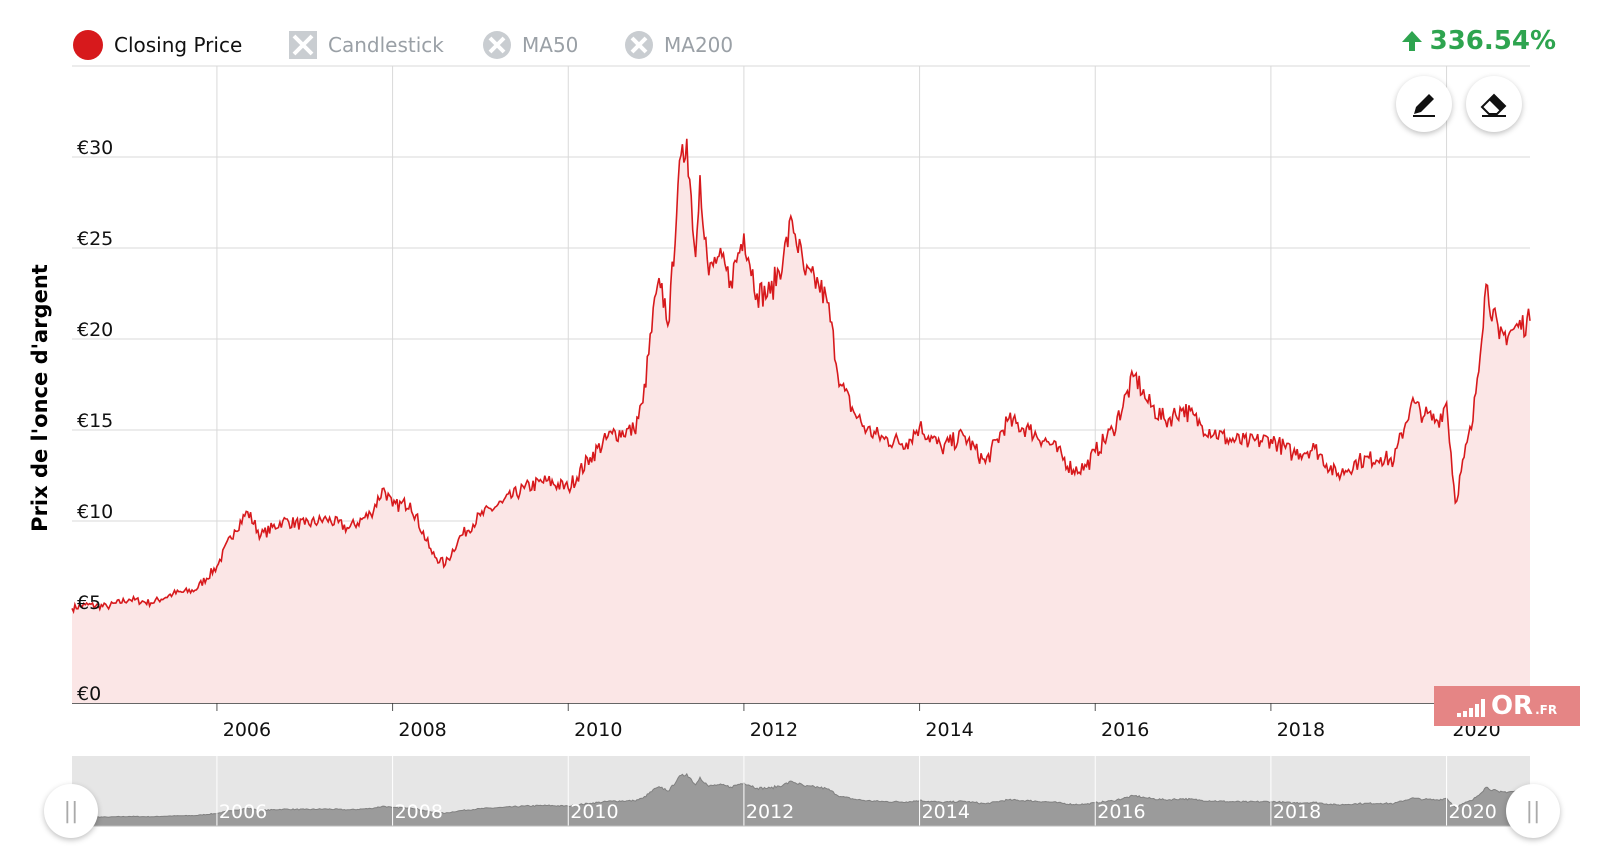  What do you see at coordinates (1512, 706) in the screenshot?
I see `logo-text: OR` at bounding box center [1512, 706].